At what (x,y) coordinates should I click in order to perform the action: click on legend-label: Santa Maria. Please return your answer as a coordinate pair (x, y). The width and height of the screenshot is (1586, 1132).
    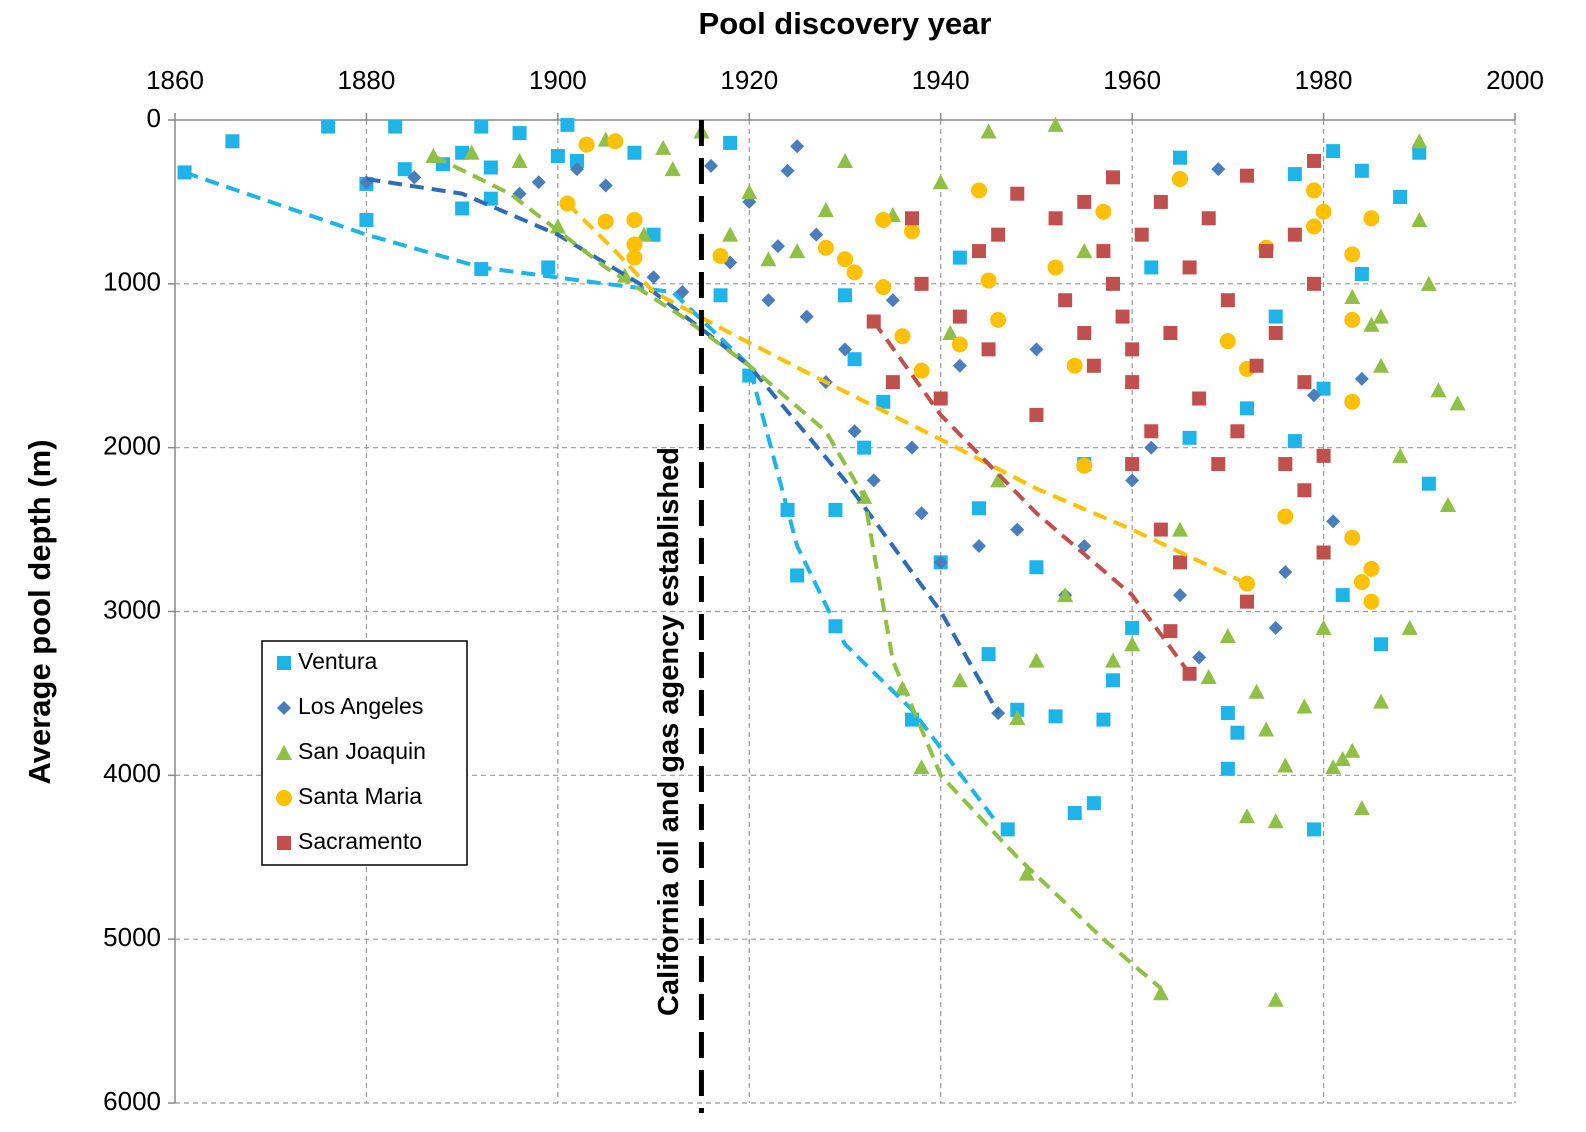
    Looking at the image, I should click on (360, 796).